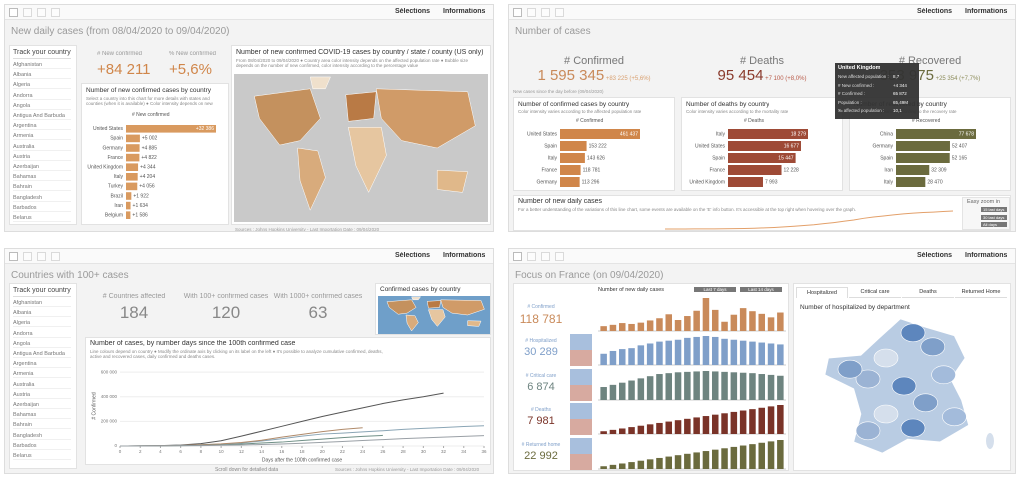 The height and width of the screenshot is (486, 1020). What do you see at coordinates (761, 289) in the screenshot?
I see `period-button: Last 14 days` at bounding box center [761, 289].